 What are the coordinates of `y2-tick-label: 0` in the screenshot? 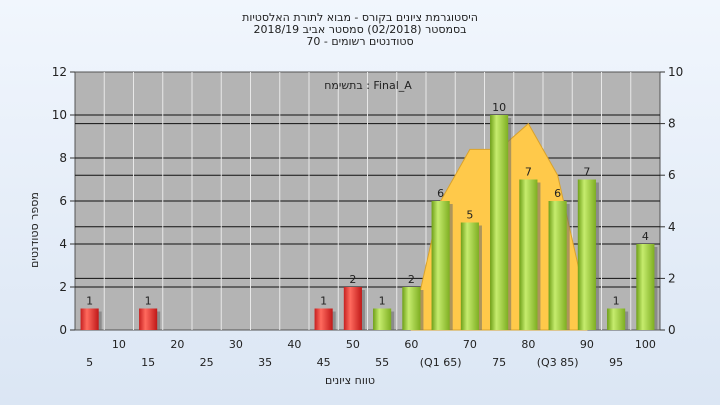 It's located at (672, 330).